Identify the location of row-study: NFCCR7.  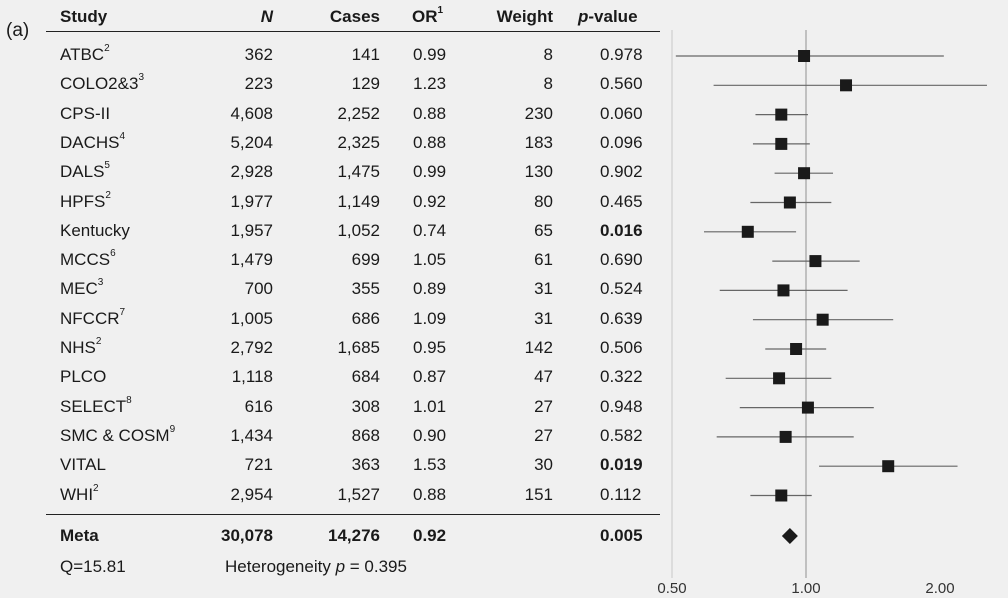
(93, 317).